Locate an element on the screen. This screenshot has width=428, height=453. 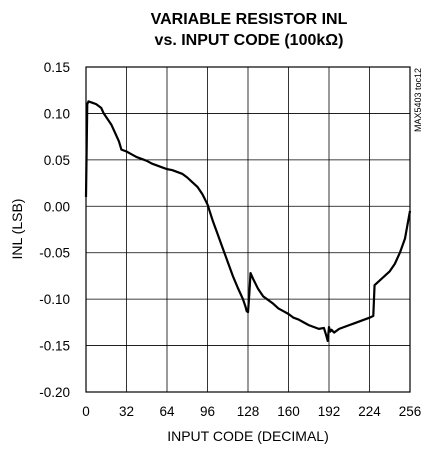
figure-tag: MAX5403 toc12 is located at coordinates (418, 100).